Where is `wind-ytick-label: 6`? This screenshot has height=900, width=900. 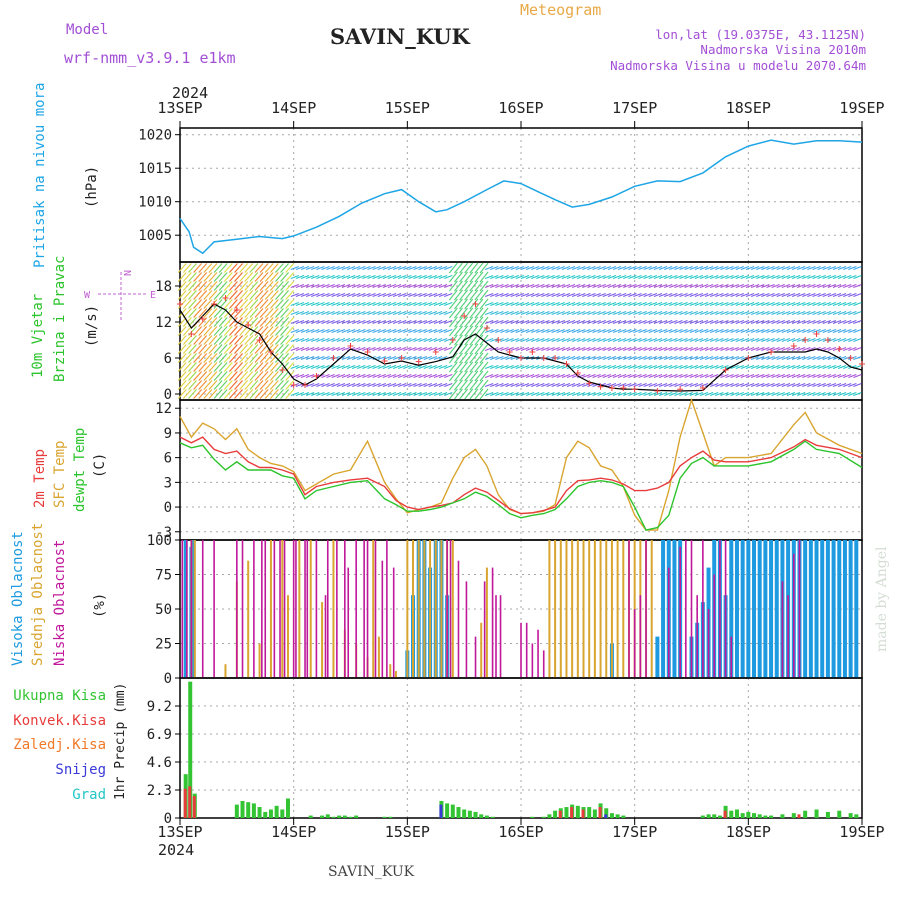 wind-ytick-label: 6 is located at coordinates (168, 359).